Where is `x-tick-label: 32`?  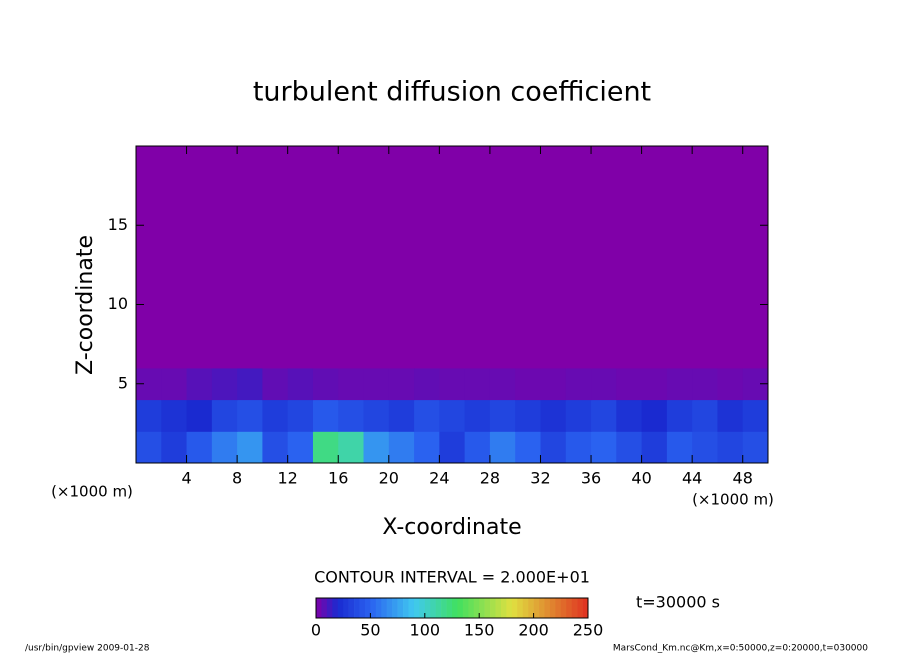
x-tick-label: 32 is located at coordinates (540, 478).